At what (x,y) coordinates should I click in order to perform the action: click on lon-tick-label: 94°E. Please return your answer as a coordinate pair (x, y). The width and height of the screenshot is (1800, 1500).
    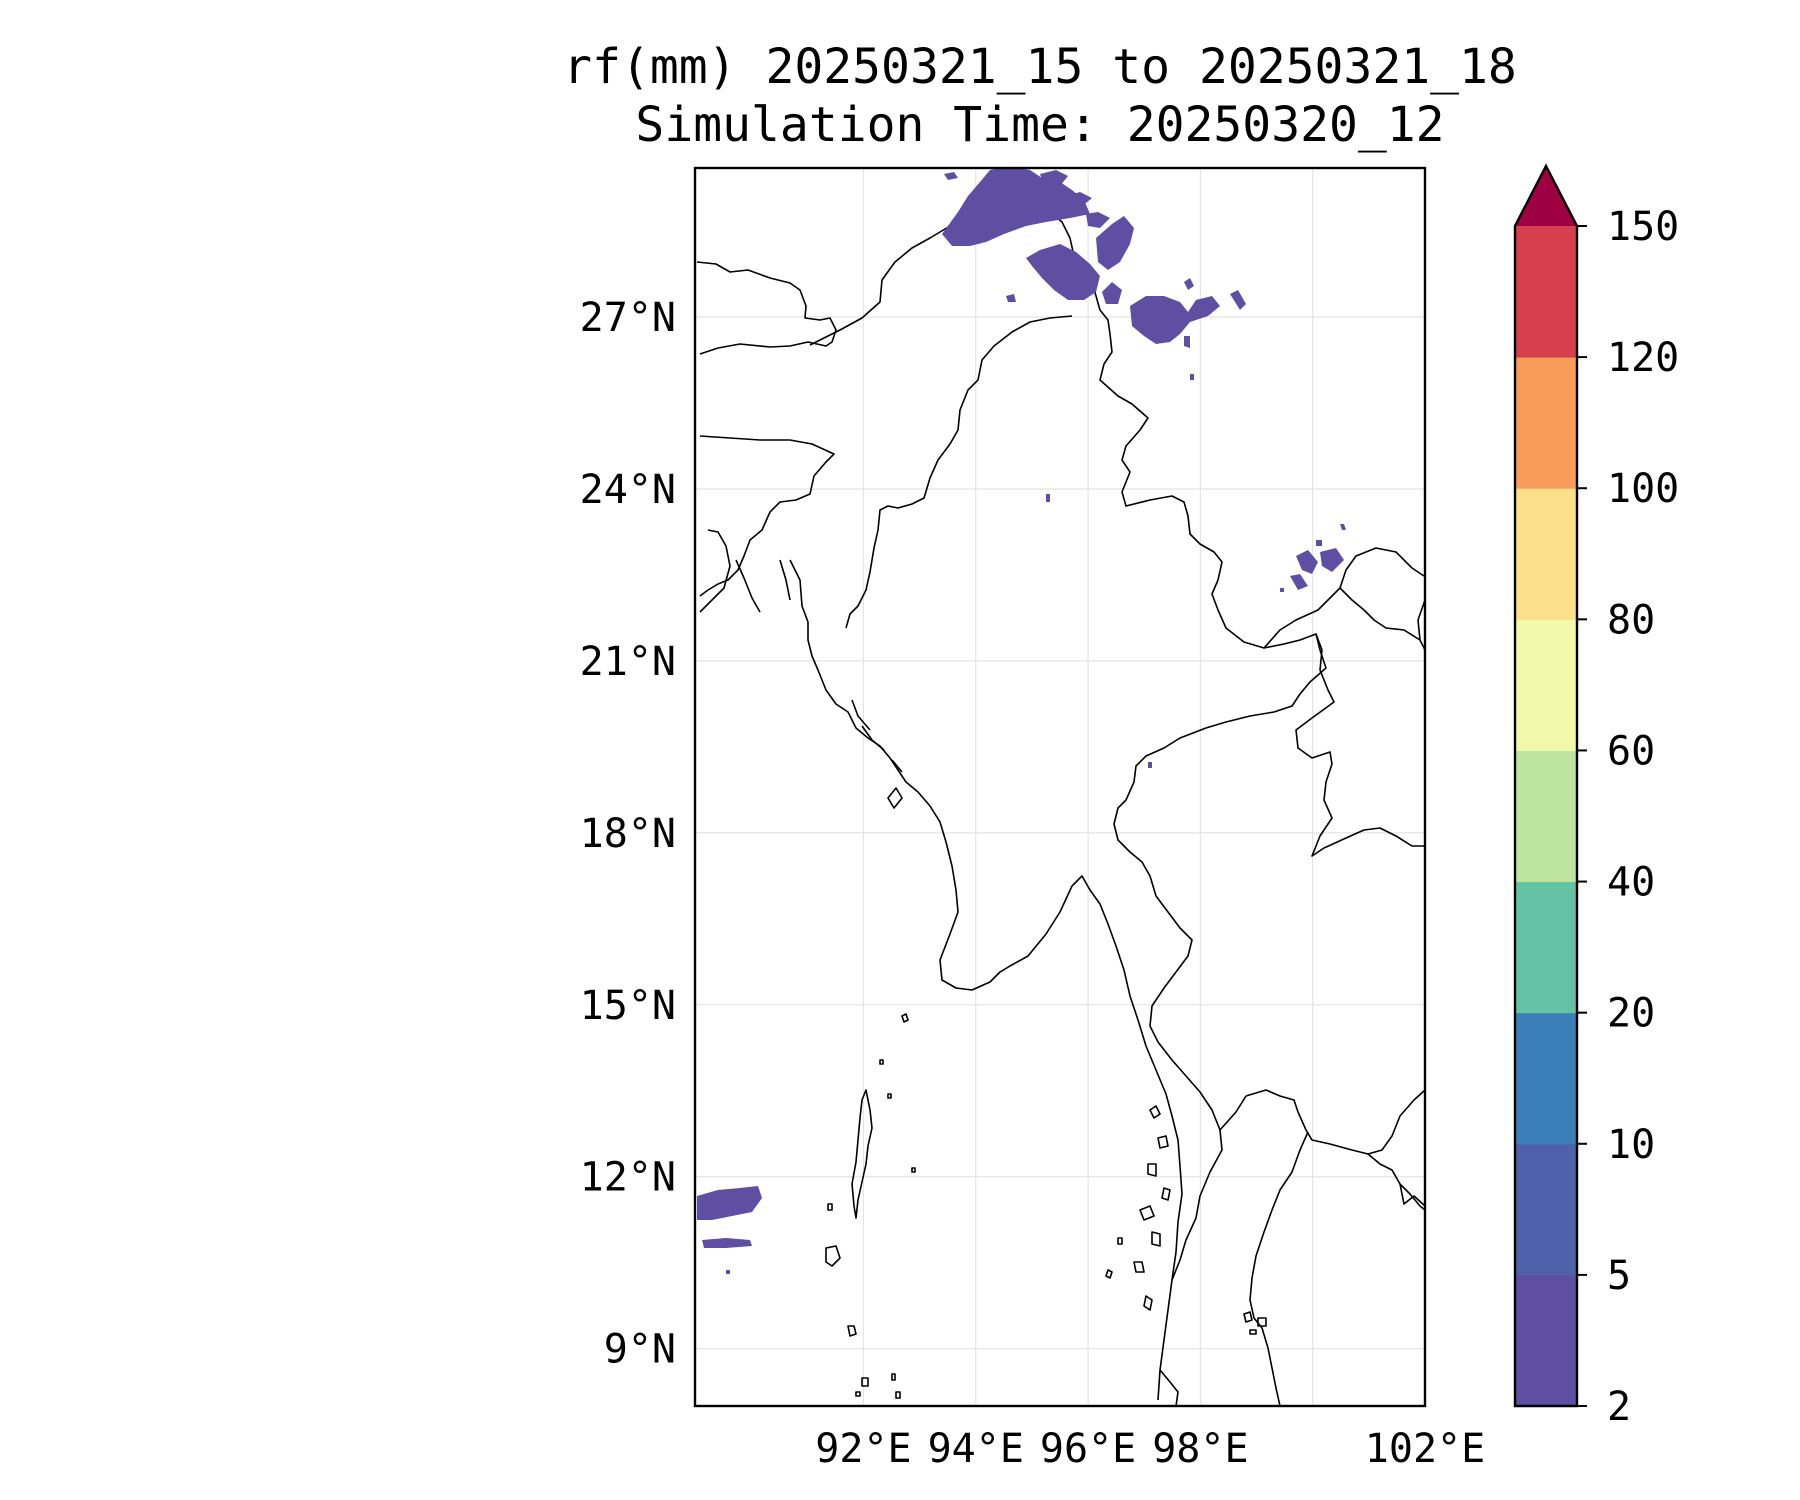
    Looking at the image, I should click on (976, 1449).